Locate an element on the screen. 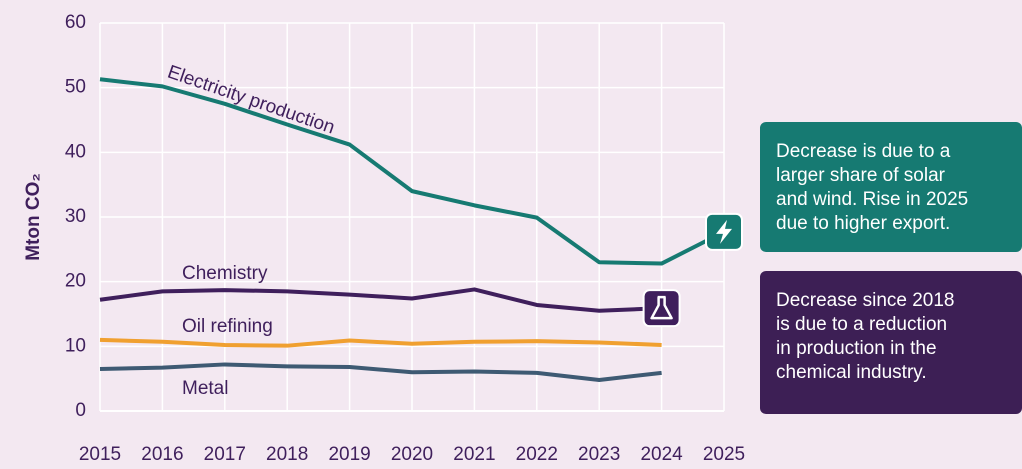 The image size is (1022, 469). annotation-text: Decrease is due to a is located at coordinates (863, 151).